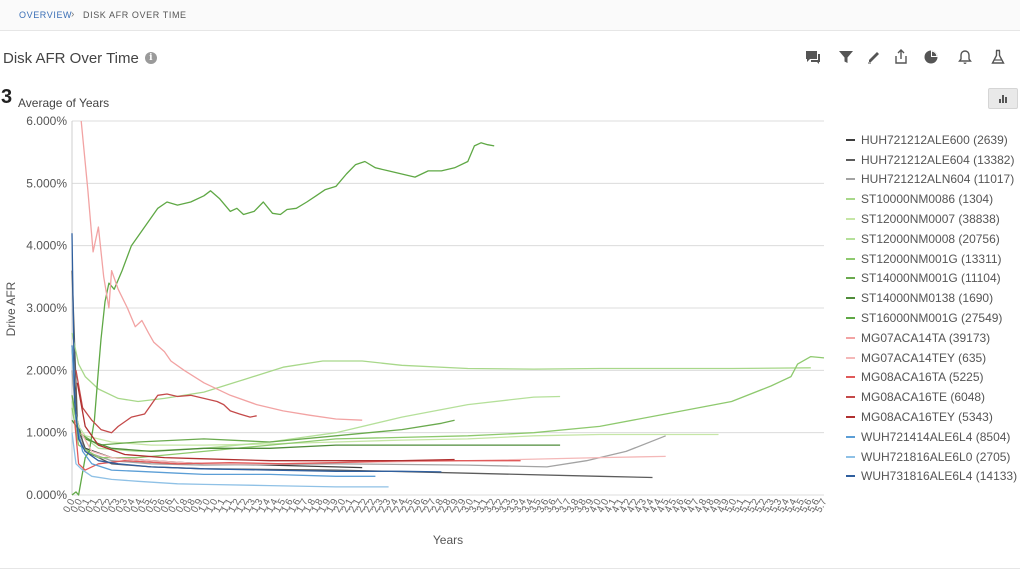 This screenshot has height=572, width=1020. I want to click on chart-type-button, so click(1003, 98).